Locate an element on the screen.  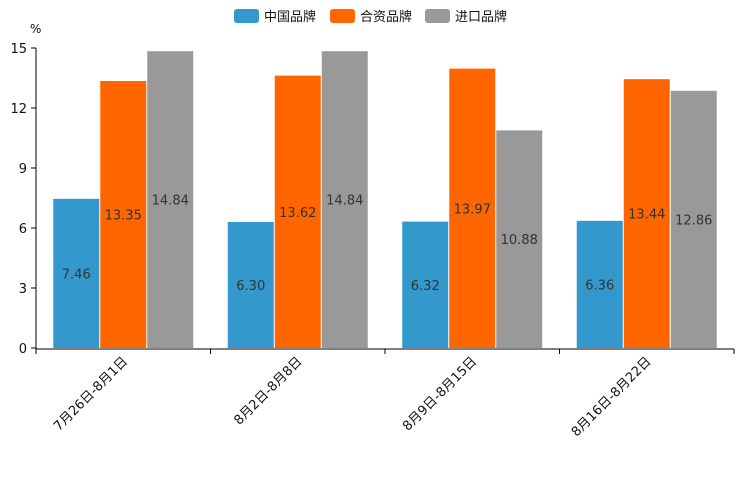
data-label-s2-c3: 13.97 is located at coordinates (472, 209).